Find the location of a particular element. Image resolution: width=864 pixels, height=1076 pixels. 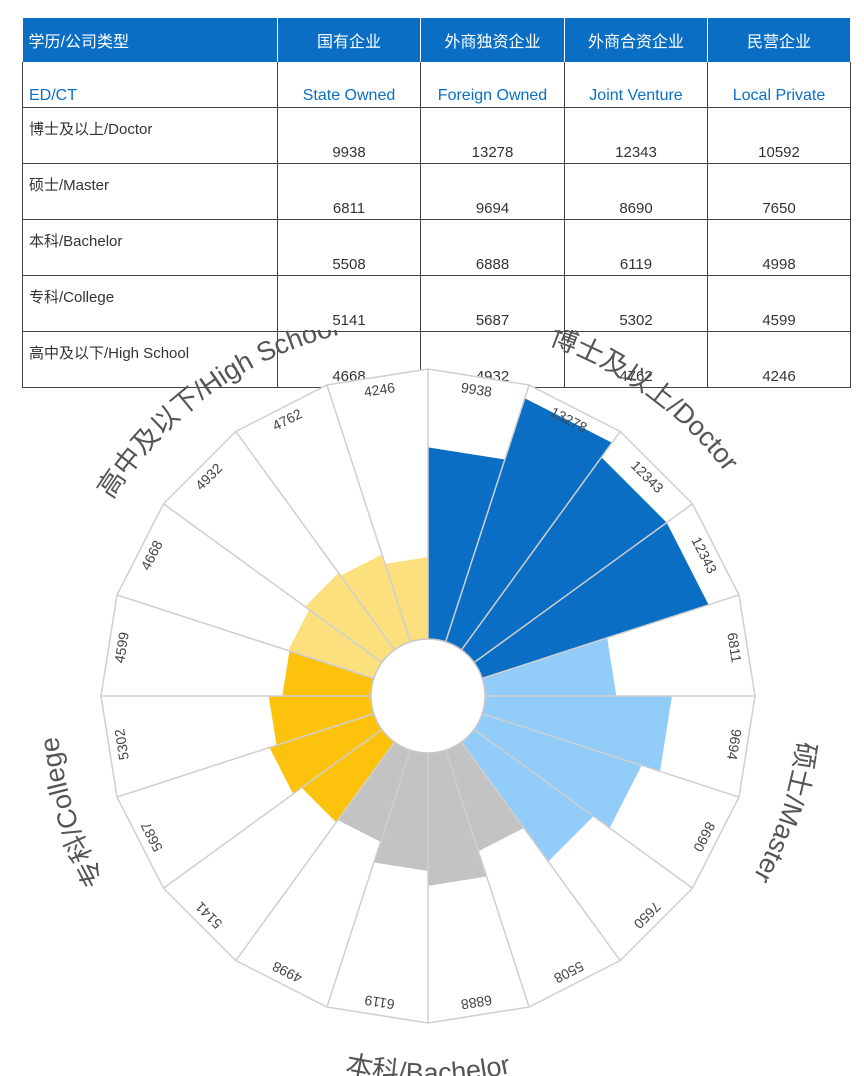

table-cell: 5687 is located at coordinates (492, 303).